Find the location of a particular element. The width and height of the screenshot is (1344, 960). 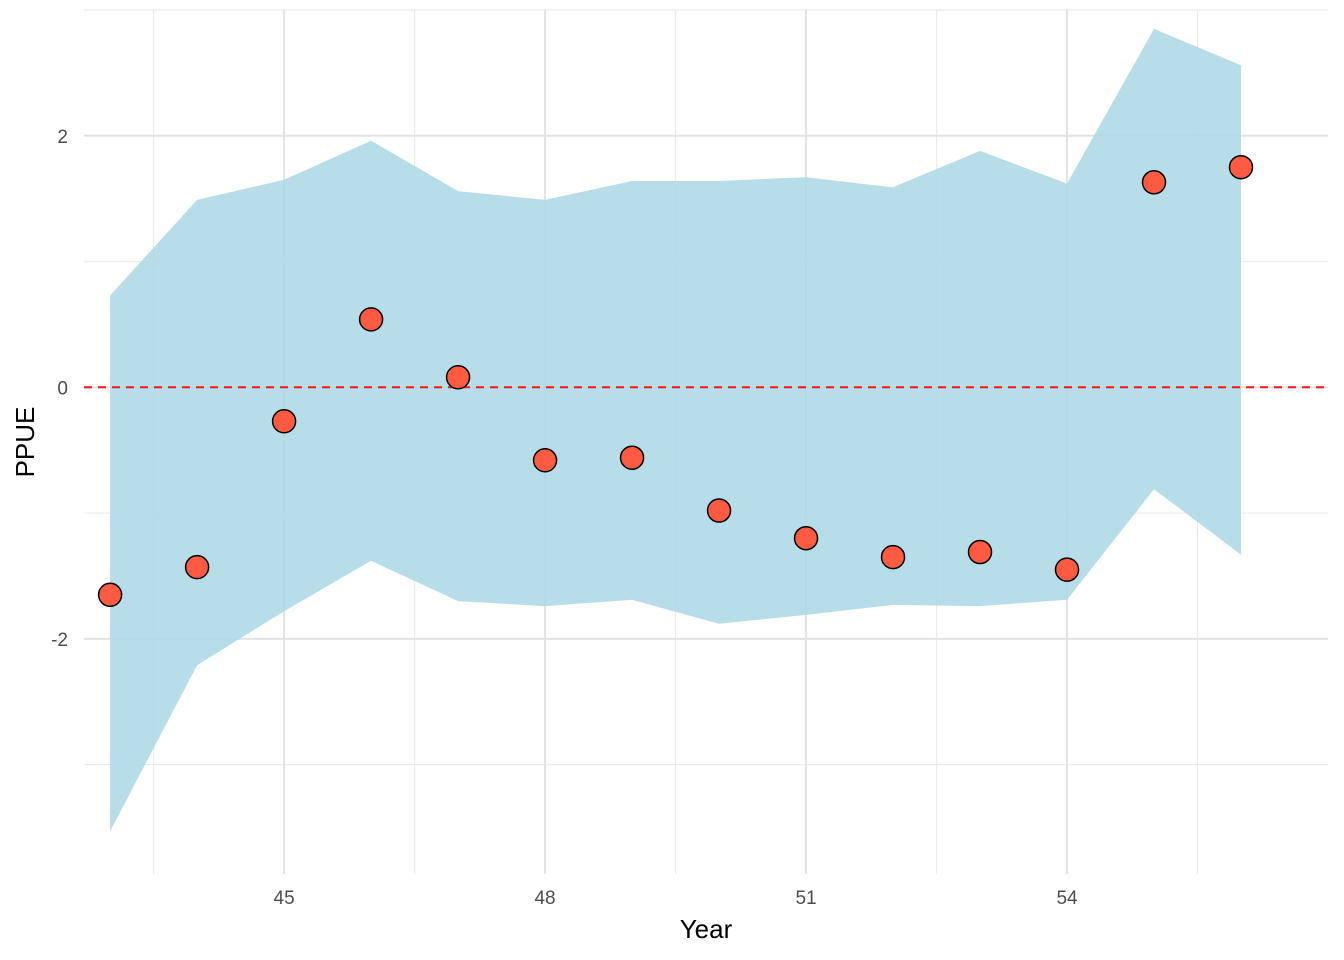

y-tick-label: 0 is located at coordinates (62, 388).